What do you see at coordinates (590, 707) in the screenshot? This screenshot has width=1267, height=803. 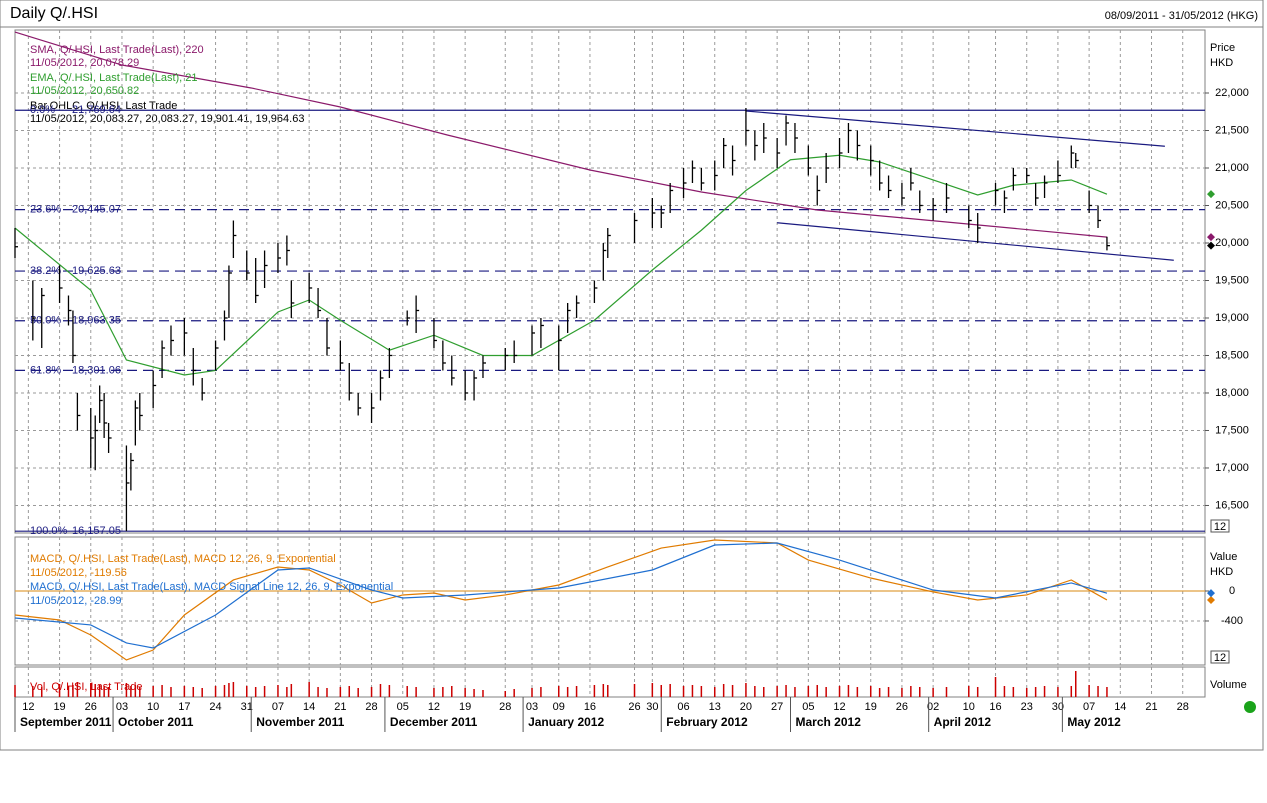 I see `x-tick-label: 16` at bounding box center [590, 707].